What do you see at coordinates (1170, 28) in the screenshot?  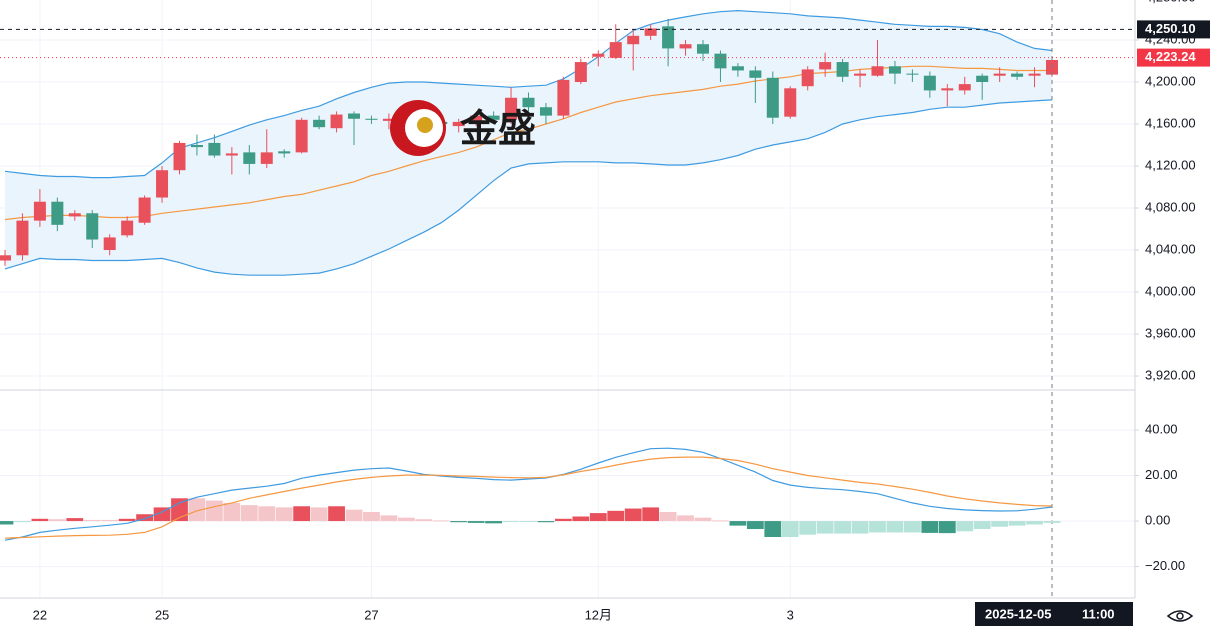 I see `price-label: 4,250.10` at bounding box center [1170, 28].